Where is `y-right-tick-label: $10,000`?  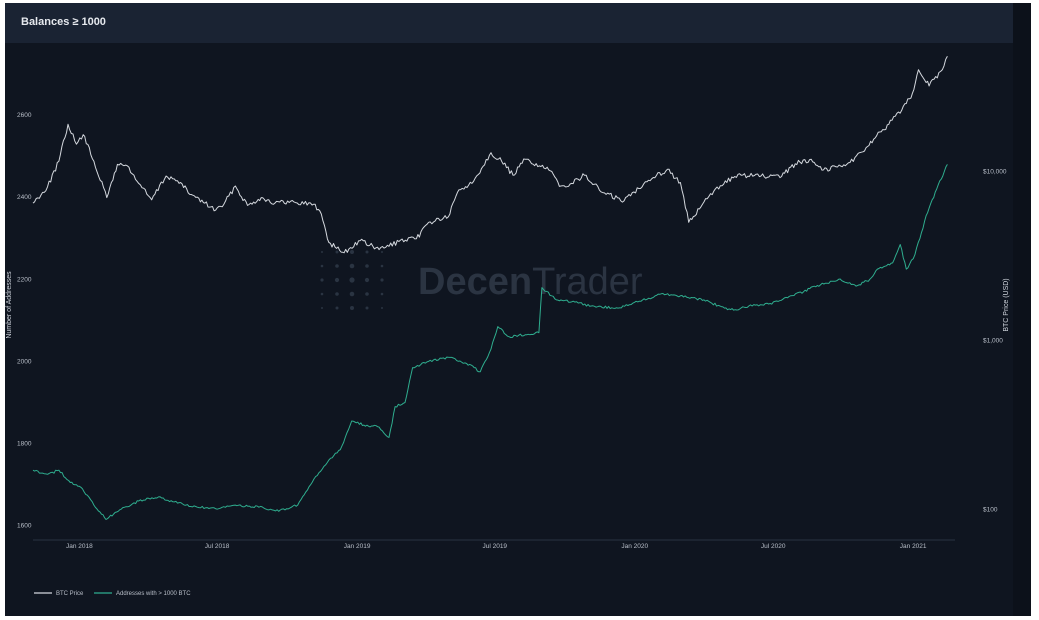
y-right-tick-label: $10,000 is located at coordinates (995, 171).